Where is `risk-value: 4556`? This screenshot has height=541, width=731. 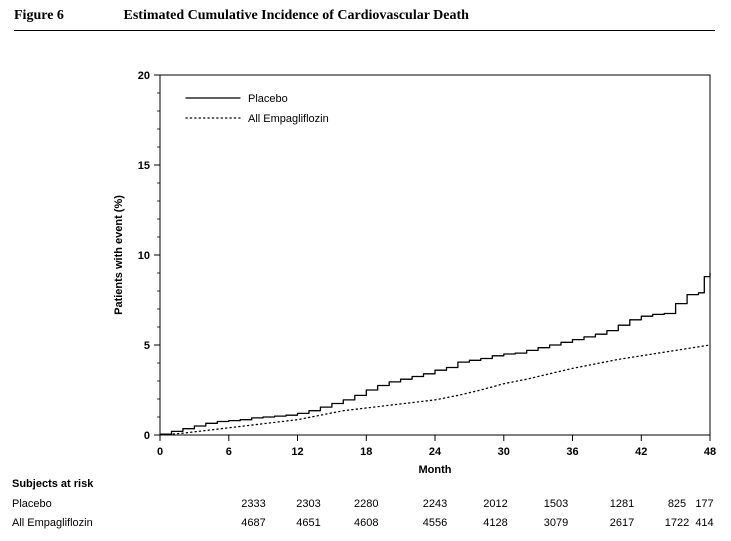
risk-value: 4556 is located at coordinates (435, 523).